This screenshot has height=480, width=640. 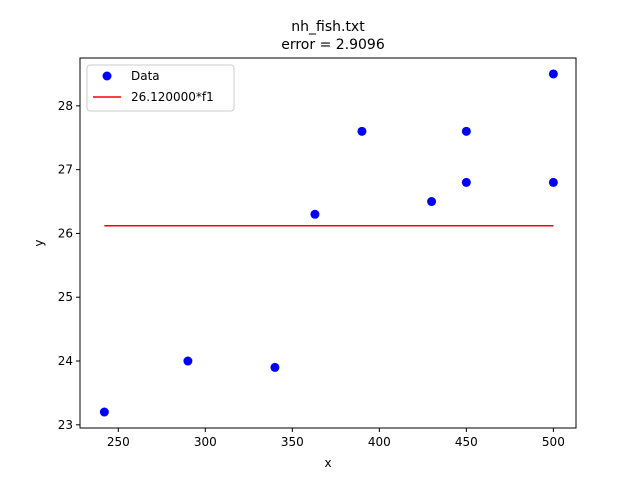 I want to click on x-tick-label: 500, so click(x=553, y=442).